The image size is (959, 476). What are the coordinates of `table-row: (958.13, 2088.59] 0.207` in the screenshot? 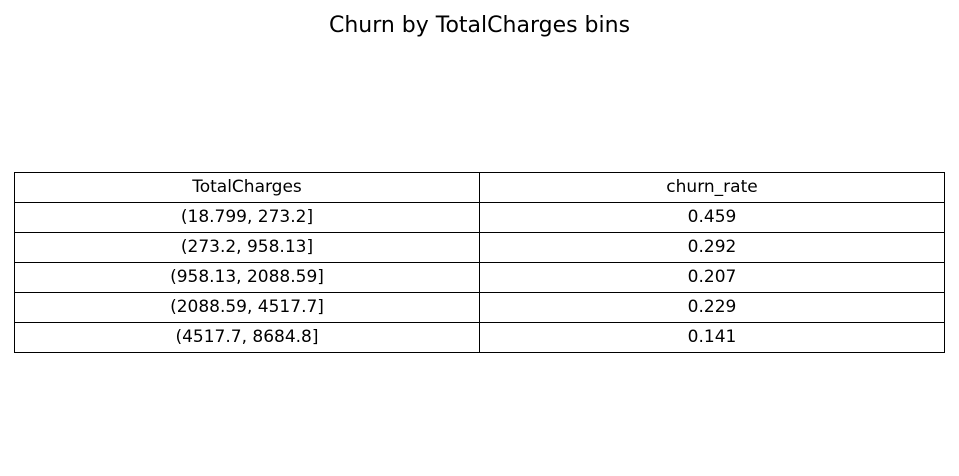 It's located at (479, 277).